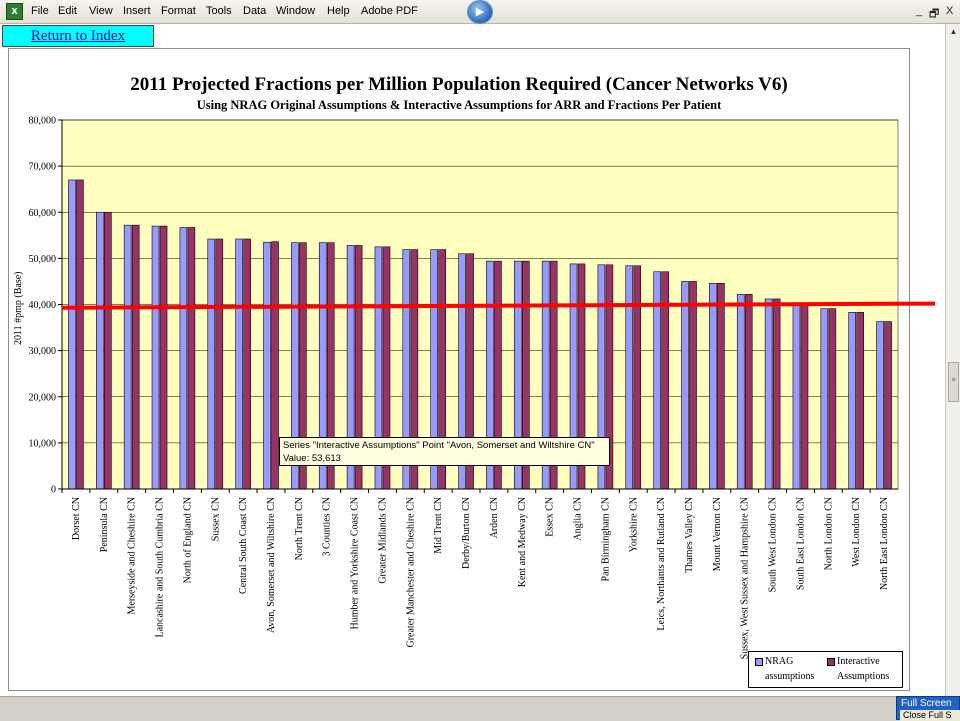  Describe the element at coordinates (53, 490) in the screenshot. I see `y-tick-label: 0` at that location.